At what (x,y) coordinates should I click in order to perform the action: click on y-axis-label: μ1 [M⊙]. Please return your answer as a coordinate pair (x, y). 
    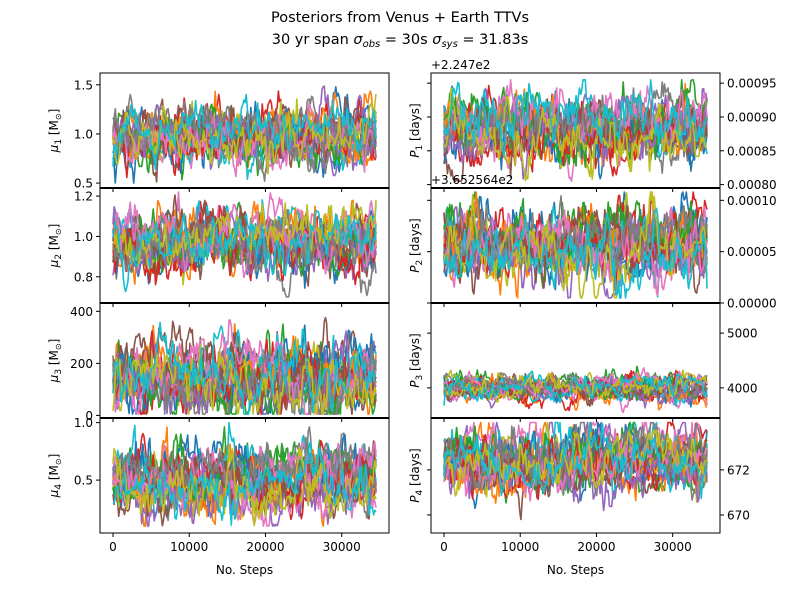
    Looking at the image, I should click on (55, 131).